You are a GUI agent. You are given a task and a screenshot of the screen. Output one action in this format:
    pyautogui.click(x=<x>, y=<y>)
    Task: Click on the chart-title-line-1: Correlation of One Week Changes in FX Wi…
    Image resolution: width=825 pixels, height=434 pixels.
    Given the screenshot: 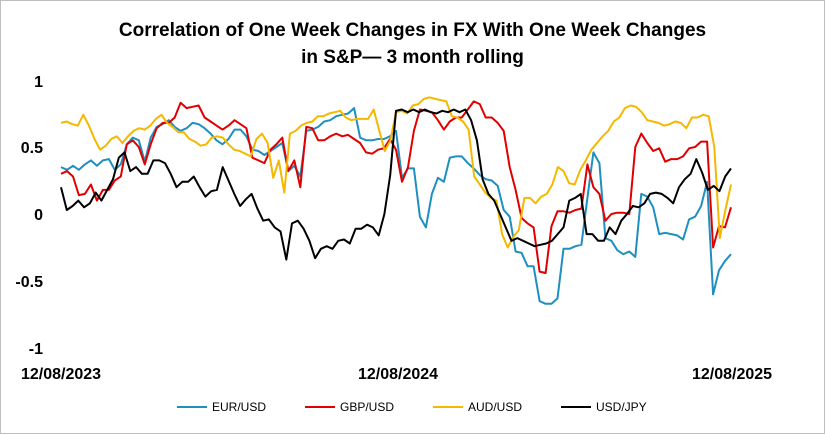 What is the action you would take?
    pyautogui.click(x=412, y=30)
    